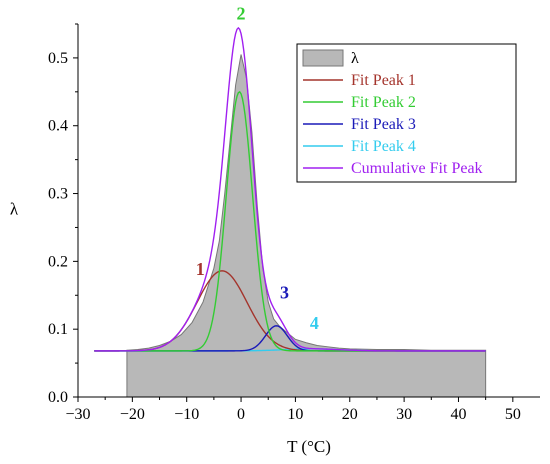 The image size is (550, 464). I want to click on legend-entry-label: λ, so click(355, 58).